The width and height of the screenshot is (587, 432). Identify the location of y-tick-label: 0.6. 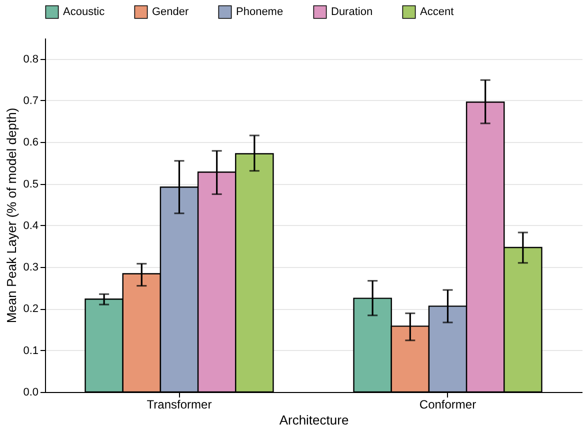
(30, 142).